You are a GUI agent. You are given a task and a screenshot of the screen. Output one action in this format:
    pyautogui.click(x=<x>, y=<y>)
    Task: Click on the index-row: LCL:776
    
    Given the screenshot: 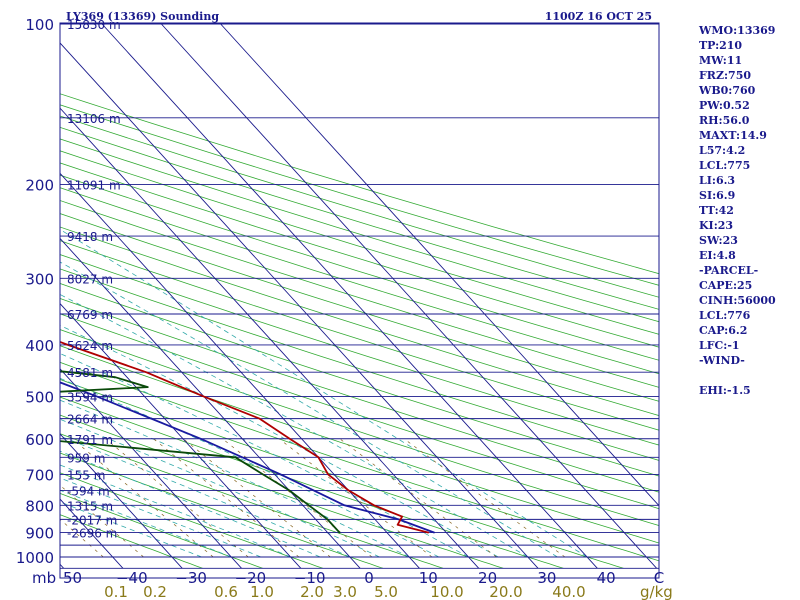 What is the action you would take?
    pyautogui.click(x=725, y=315)
    